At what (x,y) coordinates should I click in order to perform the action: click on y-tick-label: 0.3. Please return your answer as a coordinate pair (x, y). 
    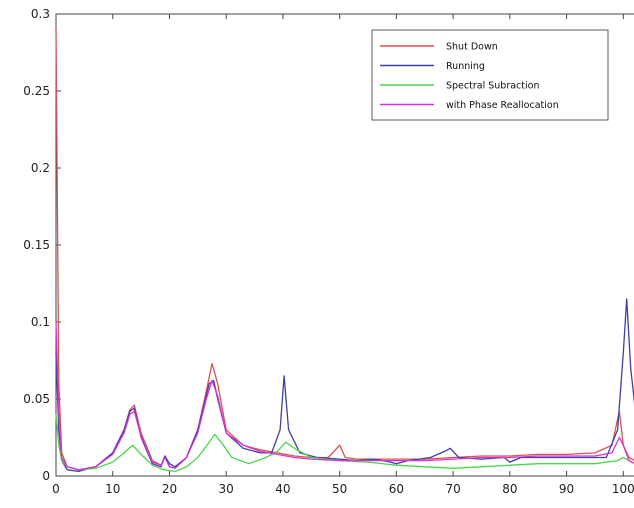
    Looking at the image, I should click on (40, 14).